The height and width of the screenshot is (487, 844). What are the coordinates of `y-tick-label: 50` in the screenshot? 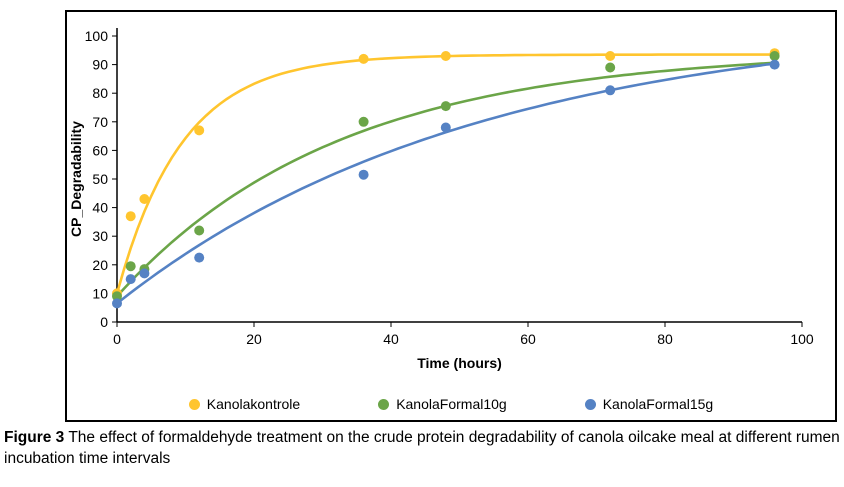 It's located at (100, 179).